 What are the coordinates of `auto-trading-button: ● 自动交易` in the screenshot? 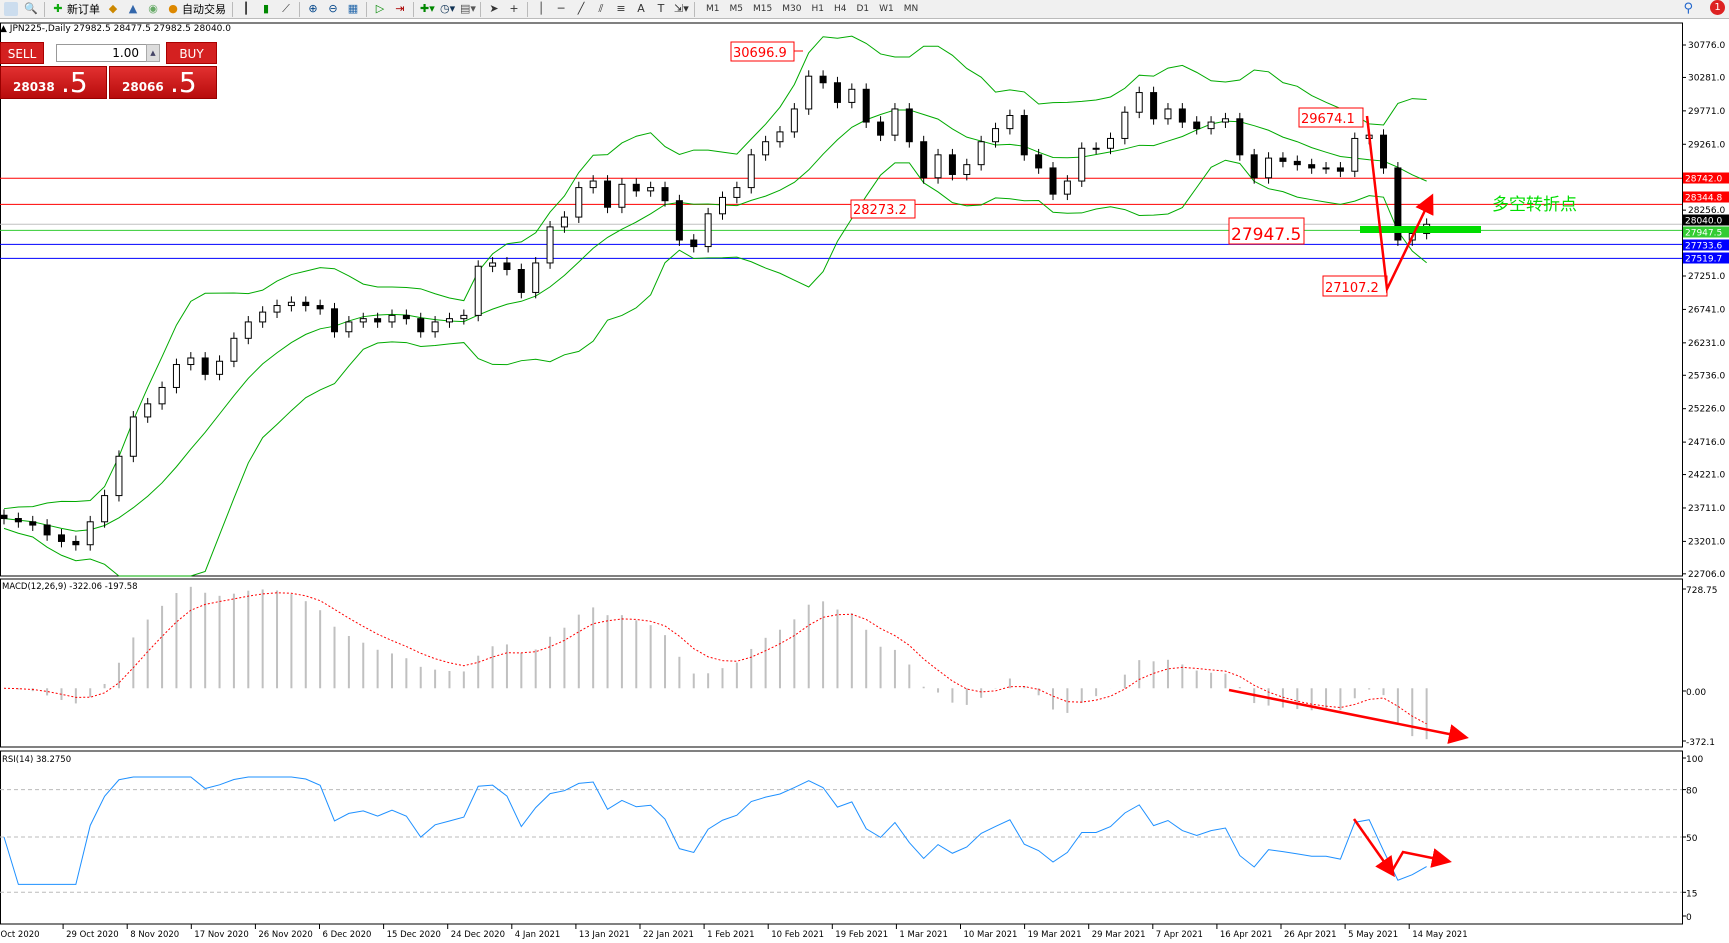 It's located at (196, 9).